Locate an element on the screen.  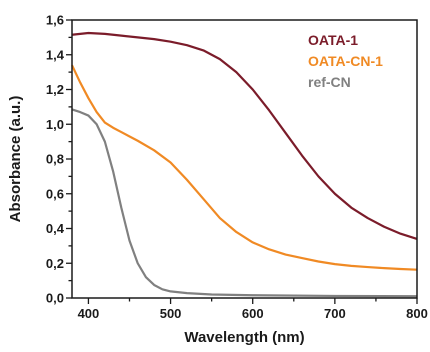
y-axis: 0,0 0,2 0,4 0,6 0,8 1,0 1,2 1,4 1,6 is located at coordinates (59, 159).